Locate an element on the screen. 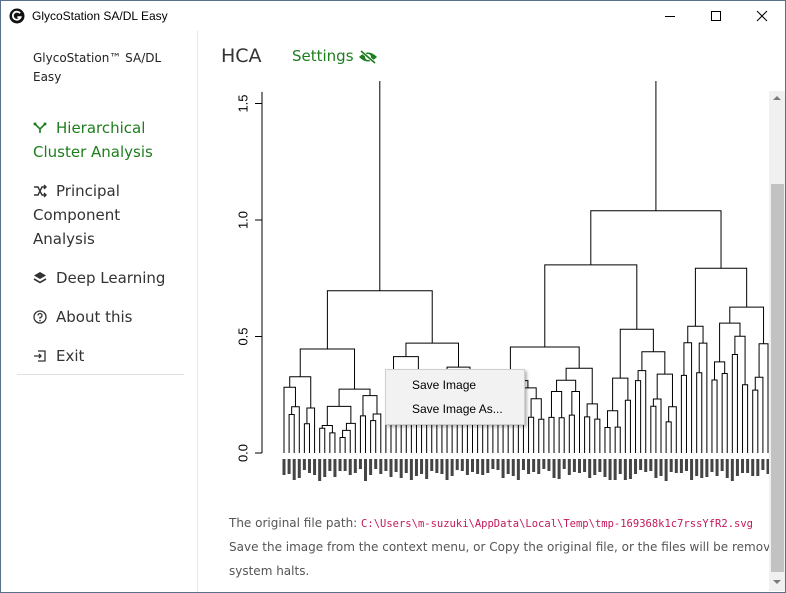  layers-icon is located at coordinates (40, 278).